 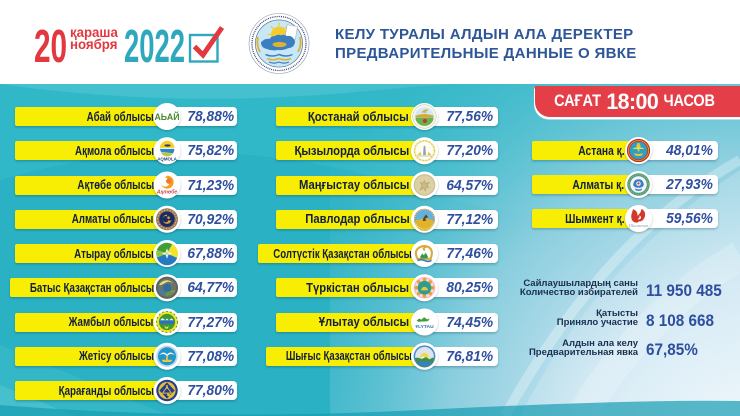 I want to click on svg-text: Шымкент, so click(x=638, y=225).